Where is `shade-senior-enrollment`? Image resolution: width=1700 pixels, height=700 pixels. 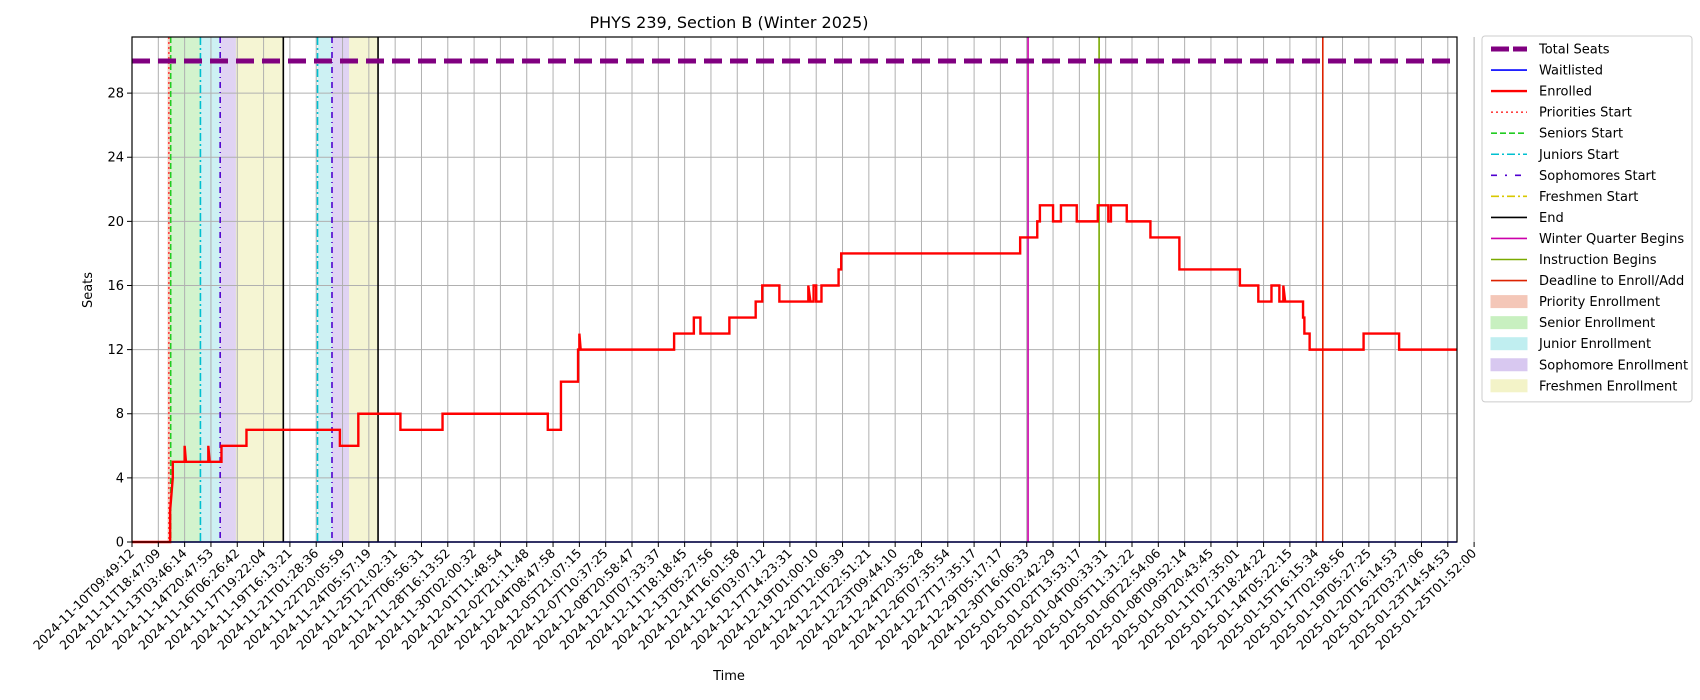
shade-senior-enrollment is located at coordinates (185, 289).